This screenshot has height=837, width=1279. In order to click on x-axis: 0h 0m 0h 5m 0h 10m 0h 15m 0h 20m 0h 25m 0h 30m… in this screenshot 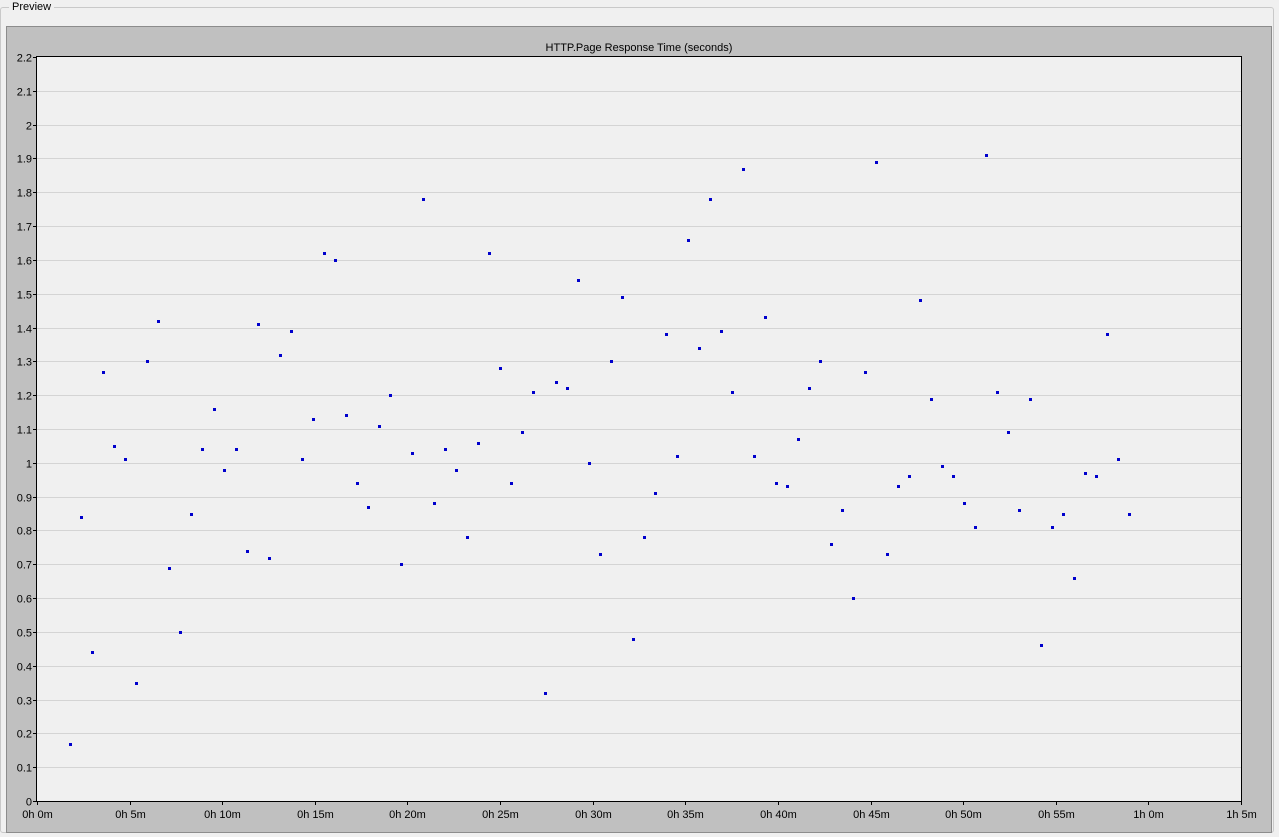, I will do `click(639, 811)`.